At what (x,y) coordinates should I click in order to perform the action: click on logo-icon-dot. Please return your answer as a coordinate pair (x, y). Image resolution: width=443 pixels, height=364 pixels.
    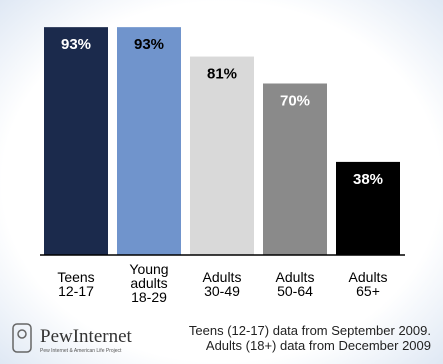
    Looking at the image, I should click on (22, 334).